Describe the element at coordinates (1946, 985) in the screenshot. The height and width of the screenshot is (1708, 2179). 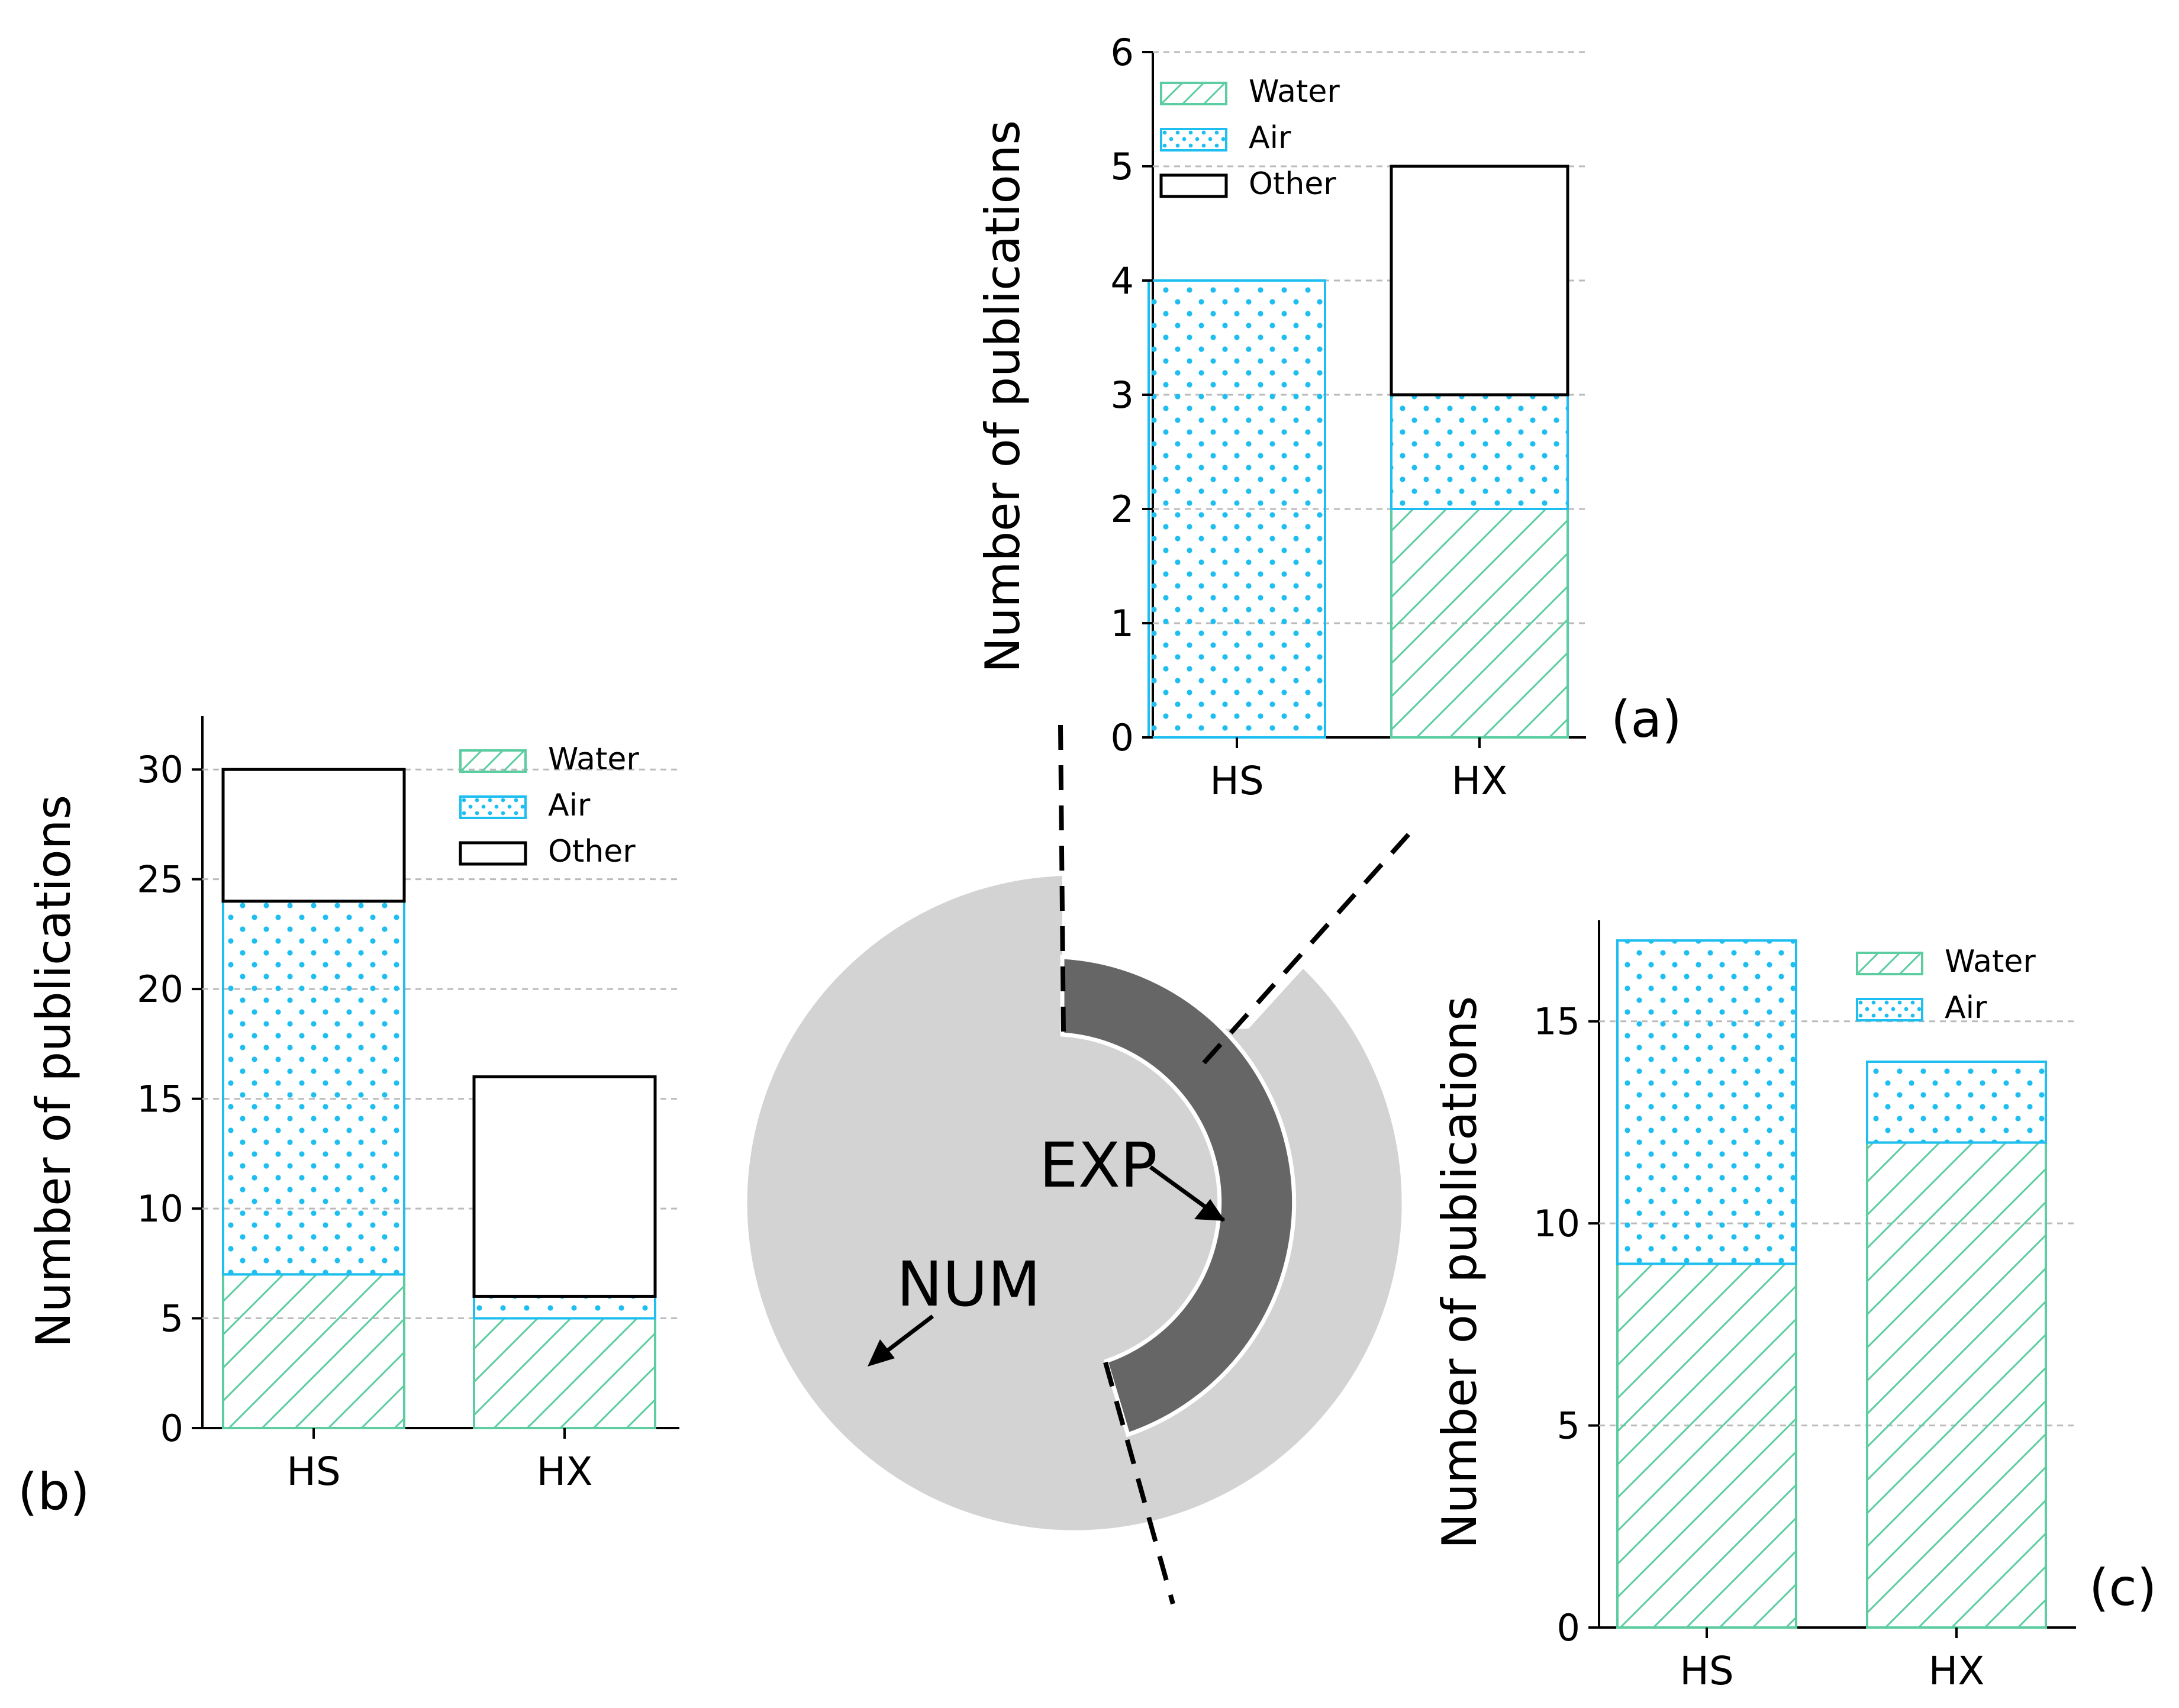
I see `legend: Water Air` at that location.